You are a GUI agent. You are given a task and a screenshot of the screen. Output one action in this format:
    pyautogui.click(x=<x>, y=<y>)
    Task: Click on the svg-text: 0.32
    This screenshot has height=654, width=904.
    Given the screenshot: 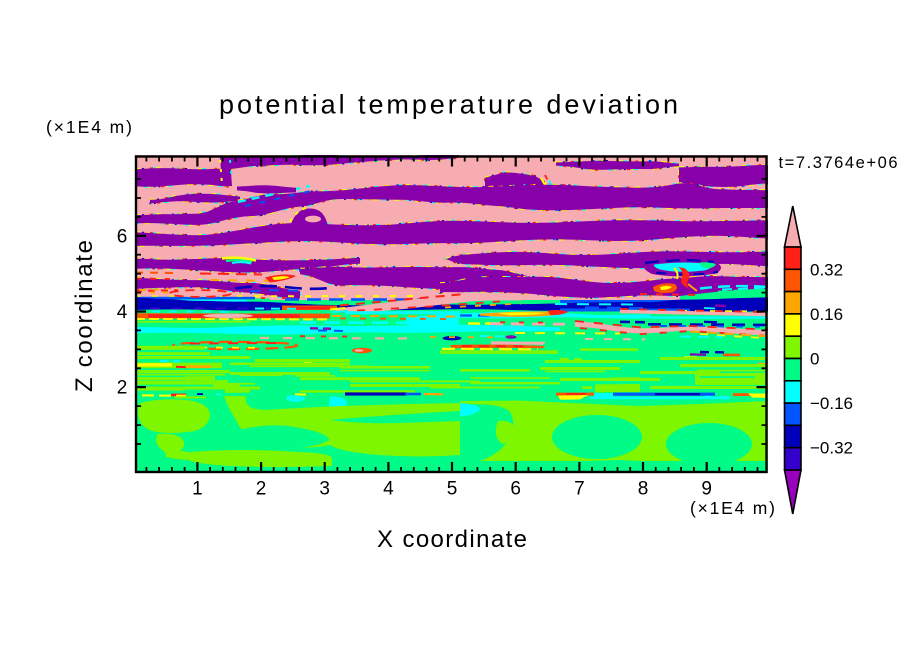 What is the action you would take?
    pyautogui.click(x=826, y=269)
    